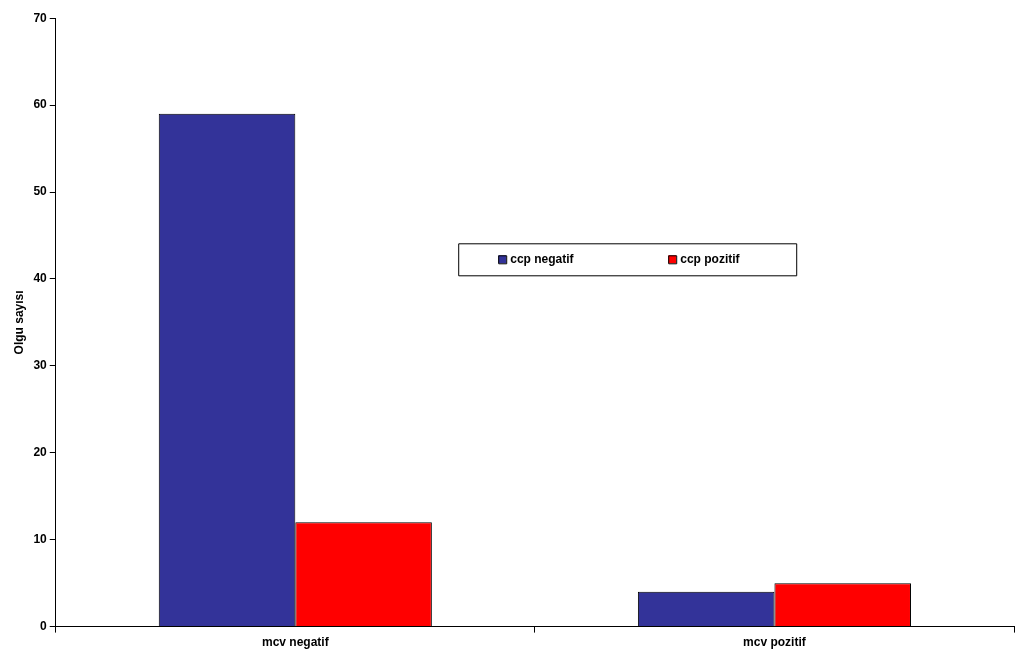 This screenshot has width=1027, height=661. Describe the element at coordinates (775, 642) in the screenshot. I see `x-tick-label: mcv pozitif` at that location.